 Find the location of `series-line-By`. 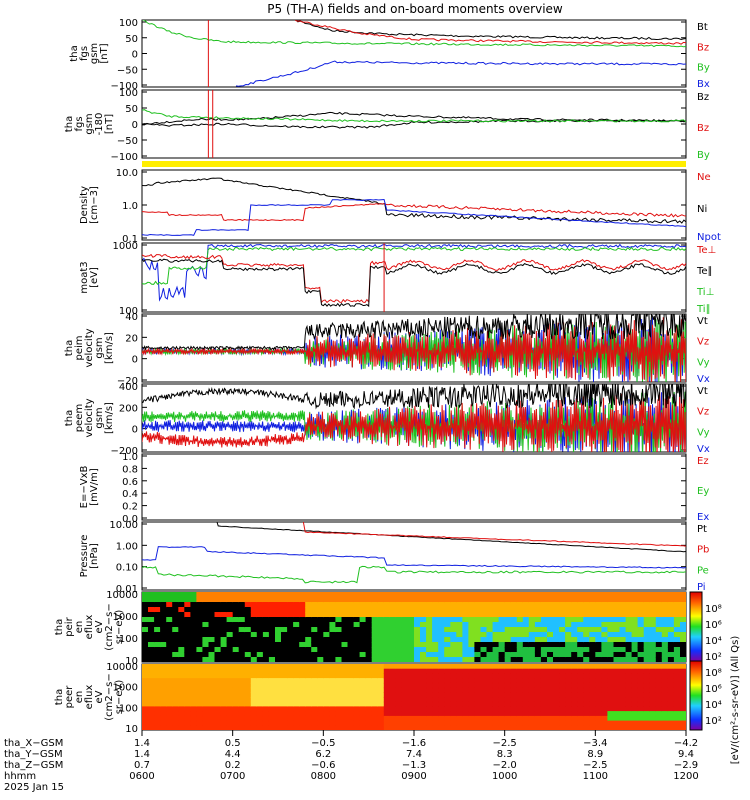

series-line-By is located at coordinates (414, 116).